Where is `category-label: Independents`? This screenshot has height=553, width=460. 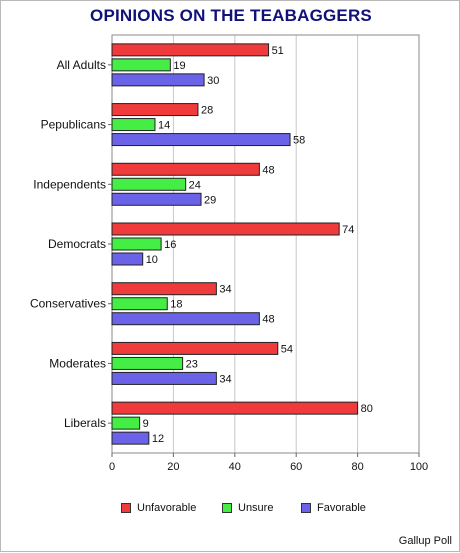 category-label: Independents is located at coordinates (69, 184).